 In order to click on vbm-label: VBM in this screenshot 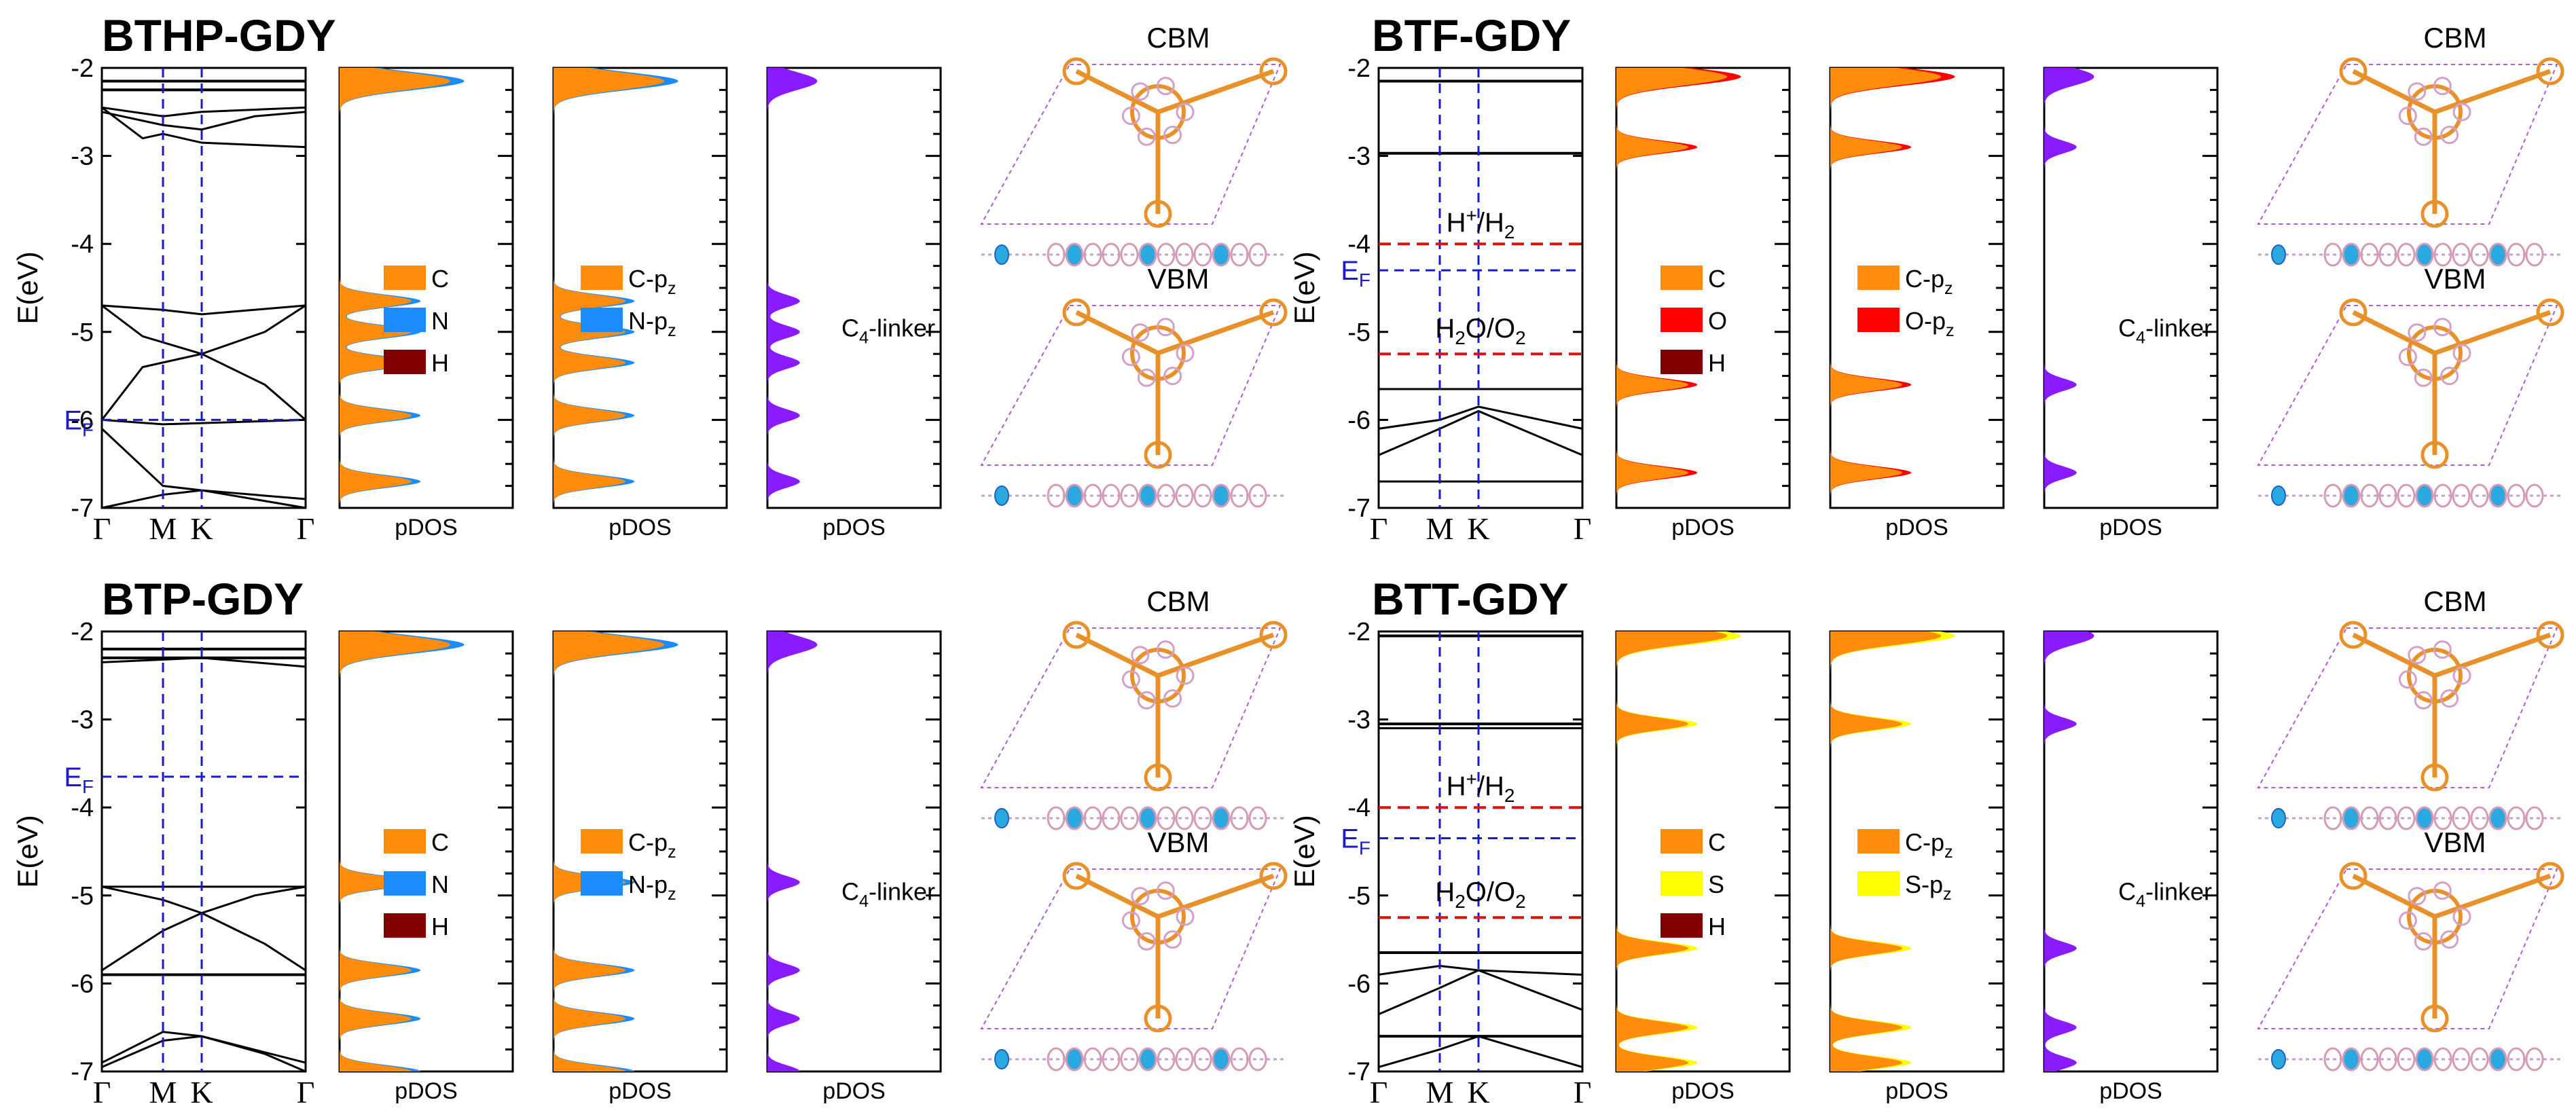, I will do `click(1178, 279)`.